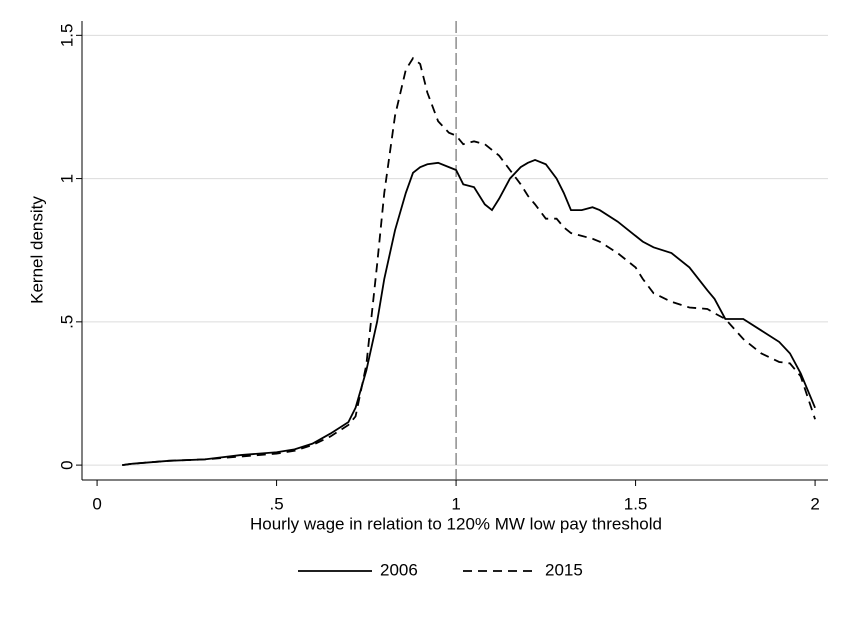  Describe the element at coordinates (399, 569) in the screenshot. I see `legend-label: 2006` at that location.